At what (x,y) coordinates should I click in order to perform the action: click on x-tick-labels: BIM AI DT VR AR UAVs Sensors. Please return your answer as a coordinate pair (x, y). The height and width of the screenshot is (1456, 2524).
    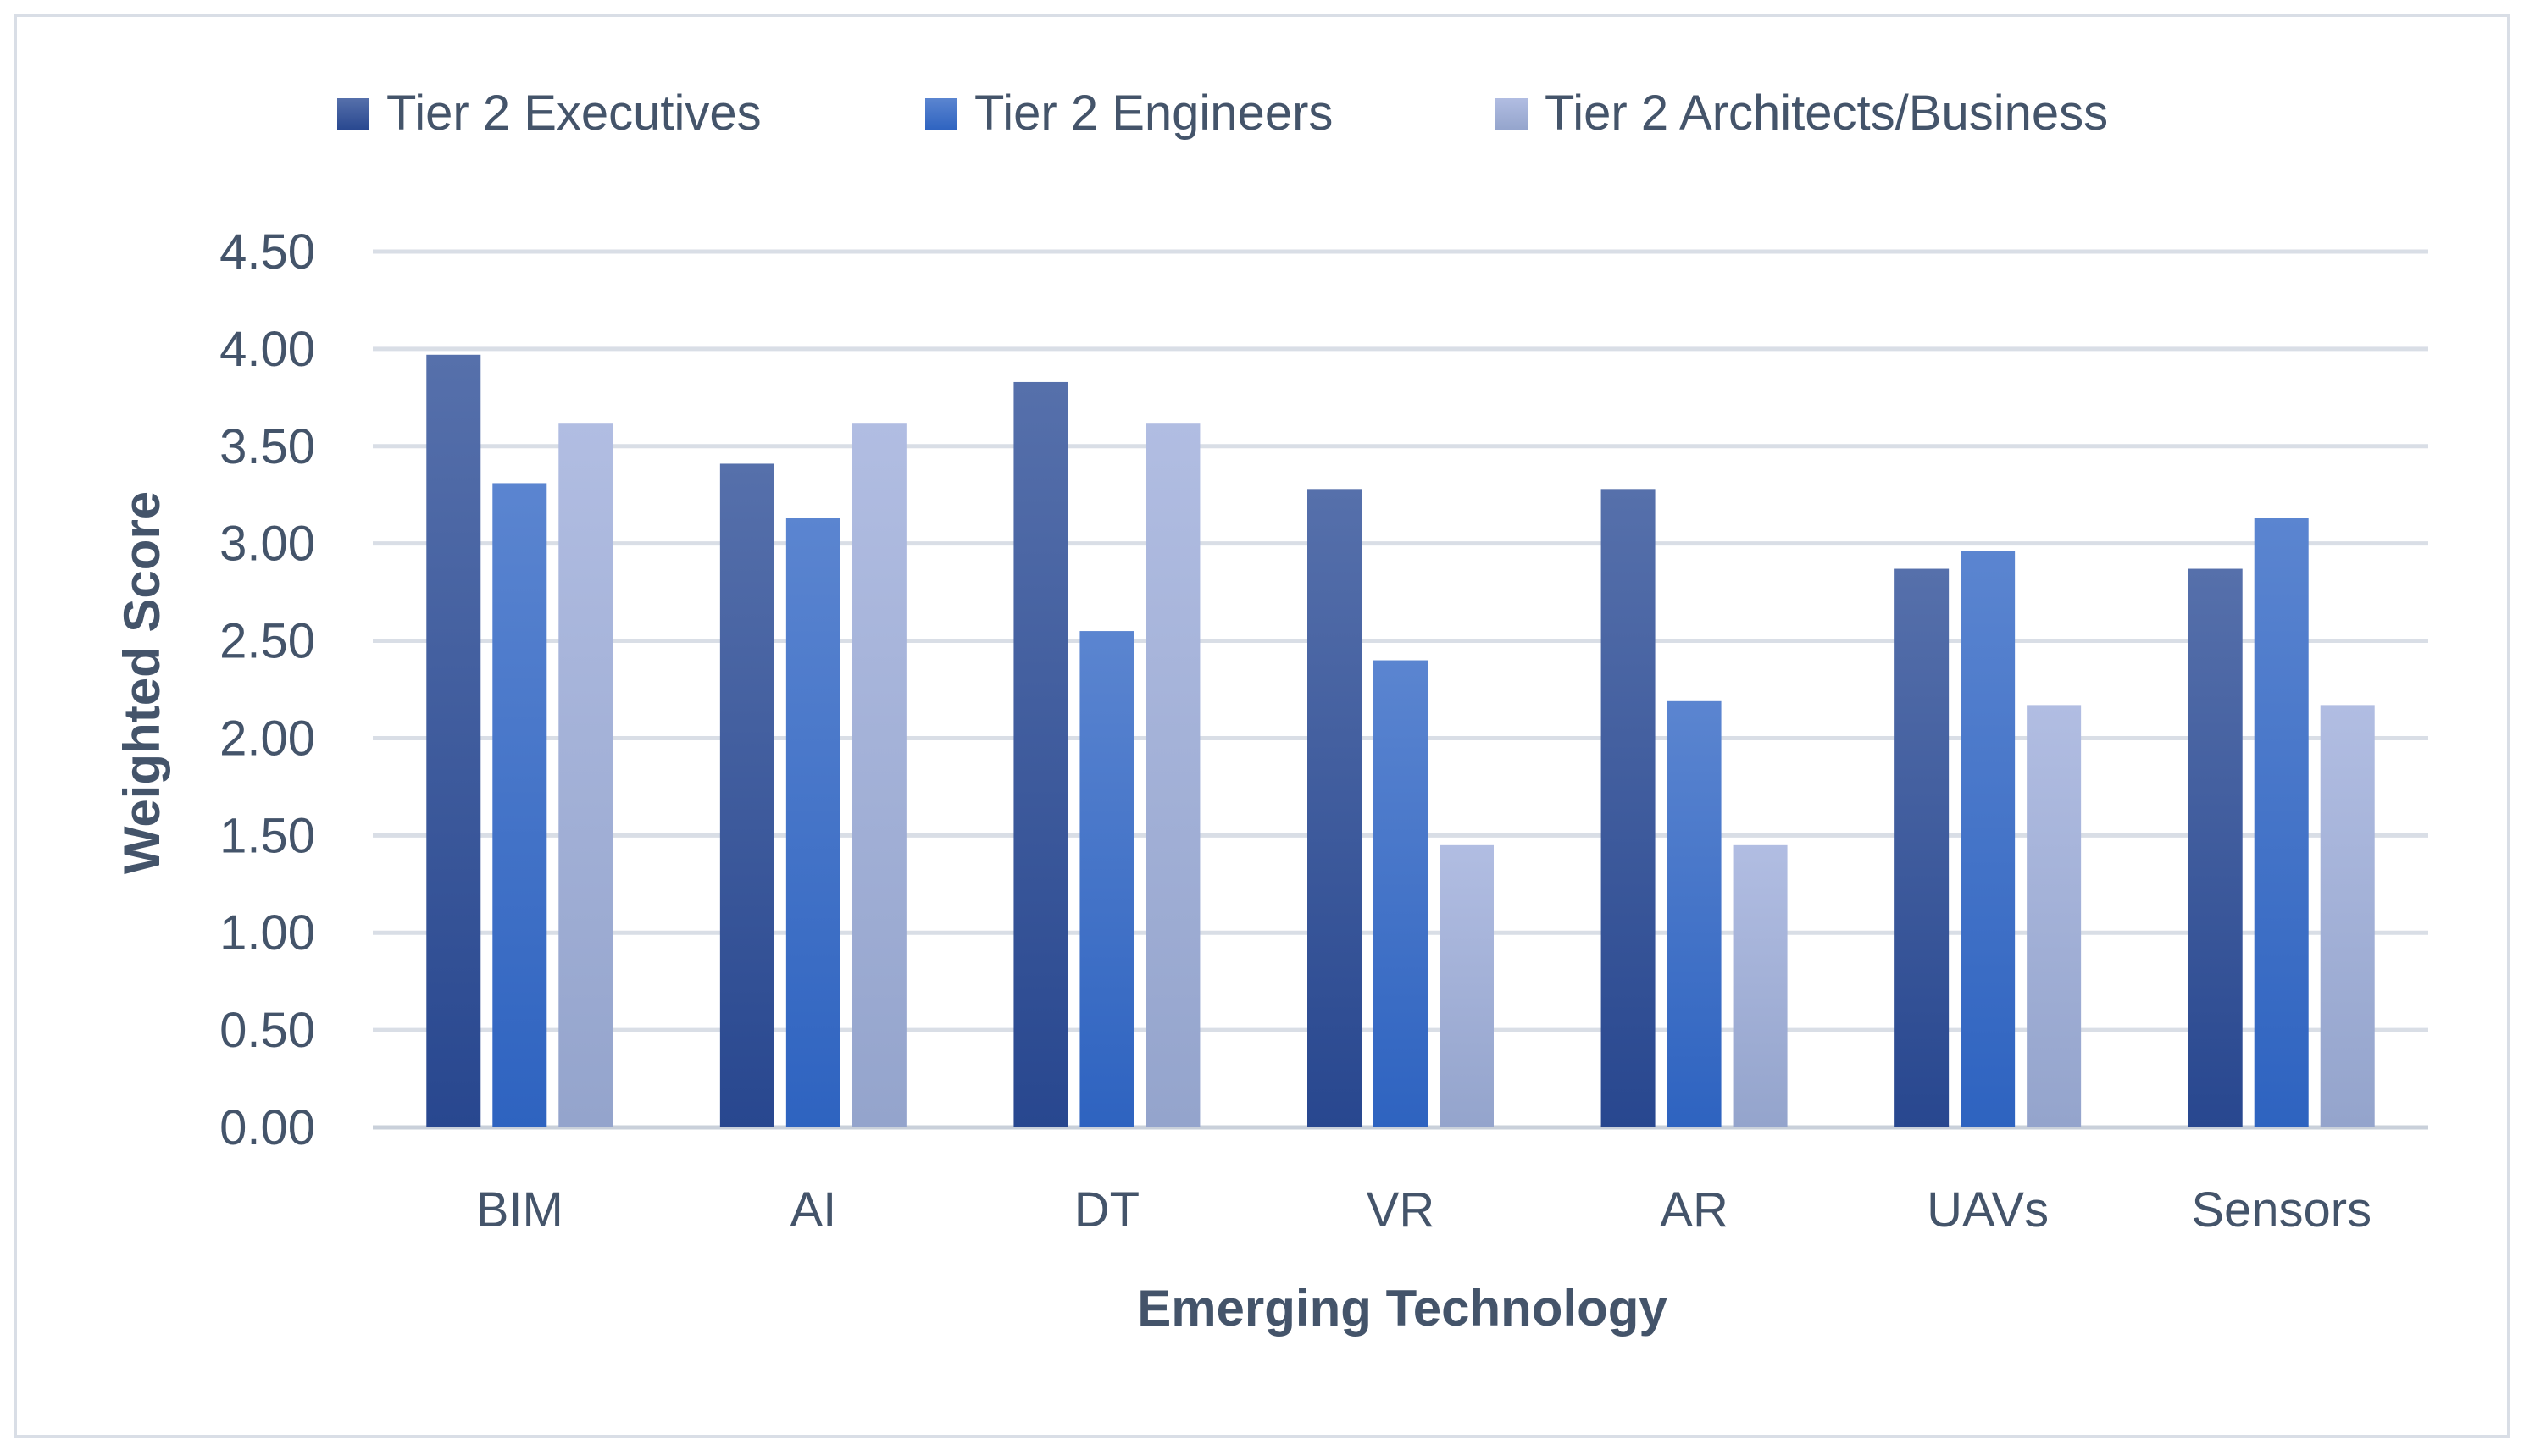
    Looking at the image, I should click on (1423, 1209).